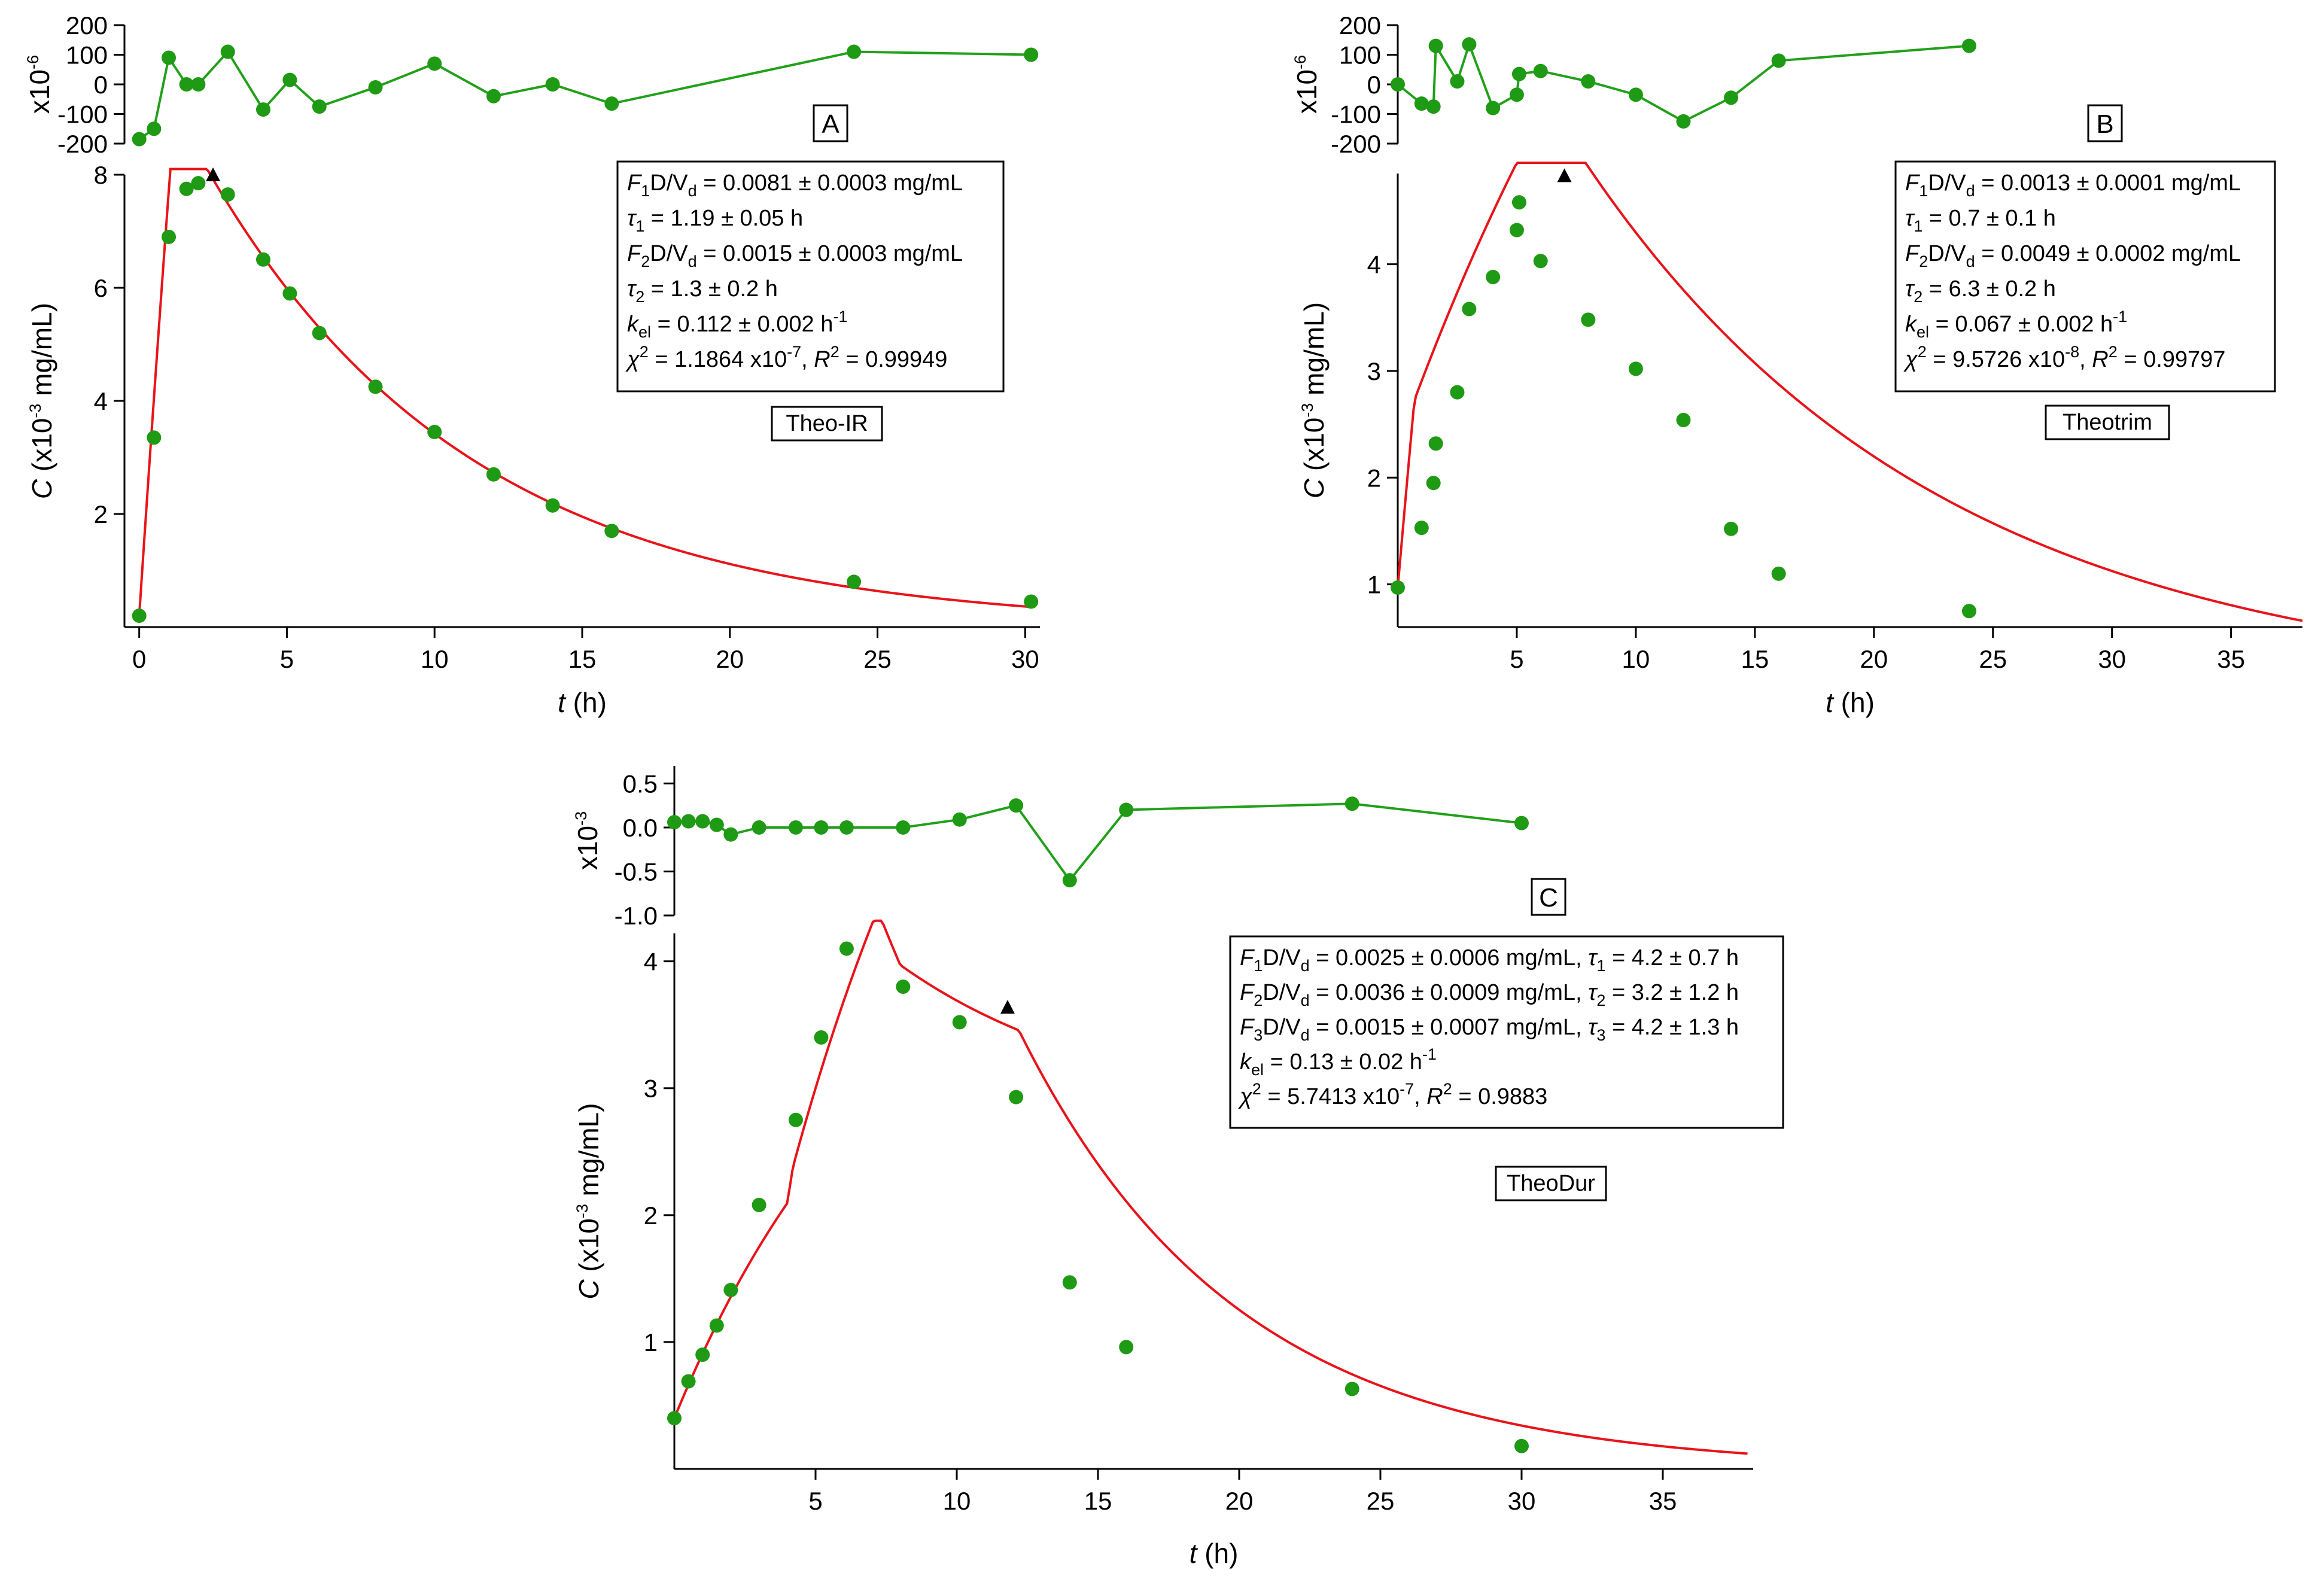 The width and height of the screenshot is (2324, 1585). What do you see at coordinates (2073, 256) in the screenshot?
I see `legend-row: F2D/Vd = 0.0049 ± 0.0002 mg/mL` at bounding box center [2073, 256].